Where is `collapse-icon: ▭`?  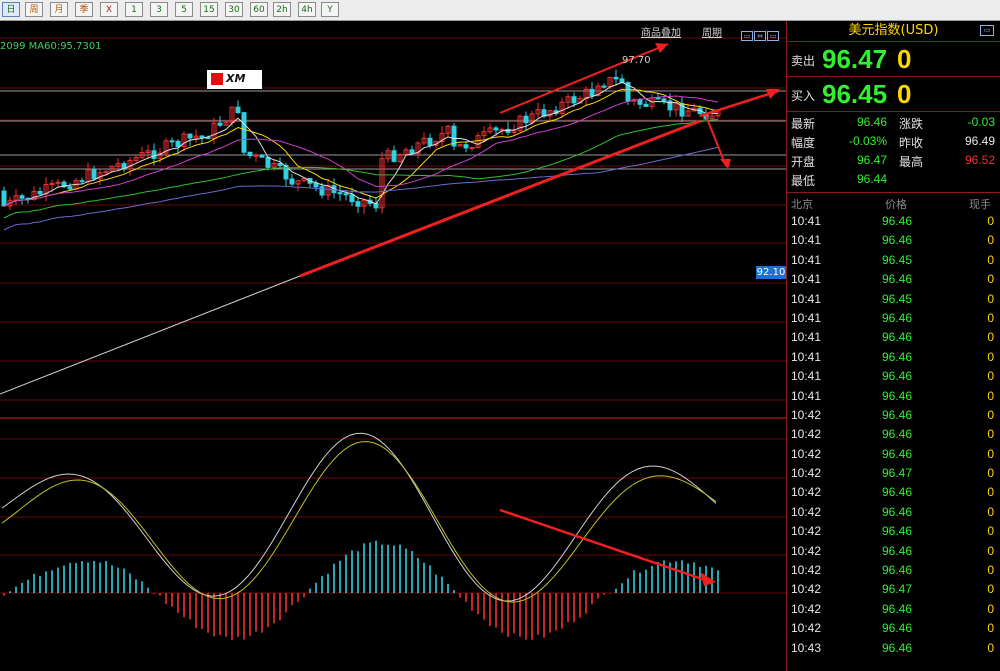
collapse-icon: ▭ is located at coordinates (773, 36).